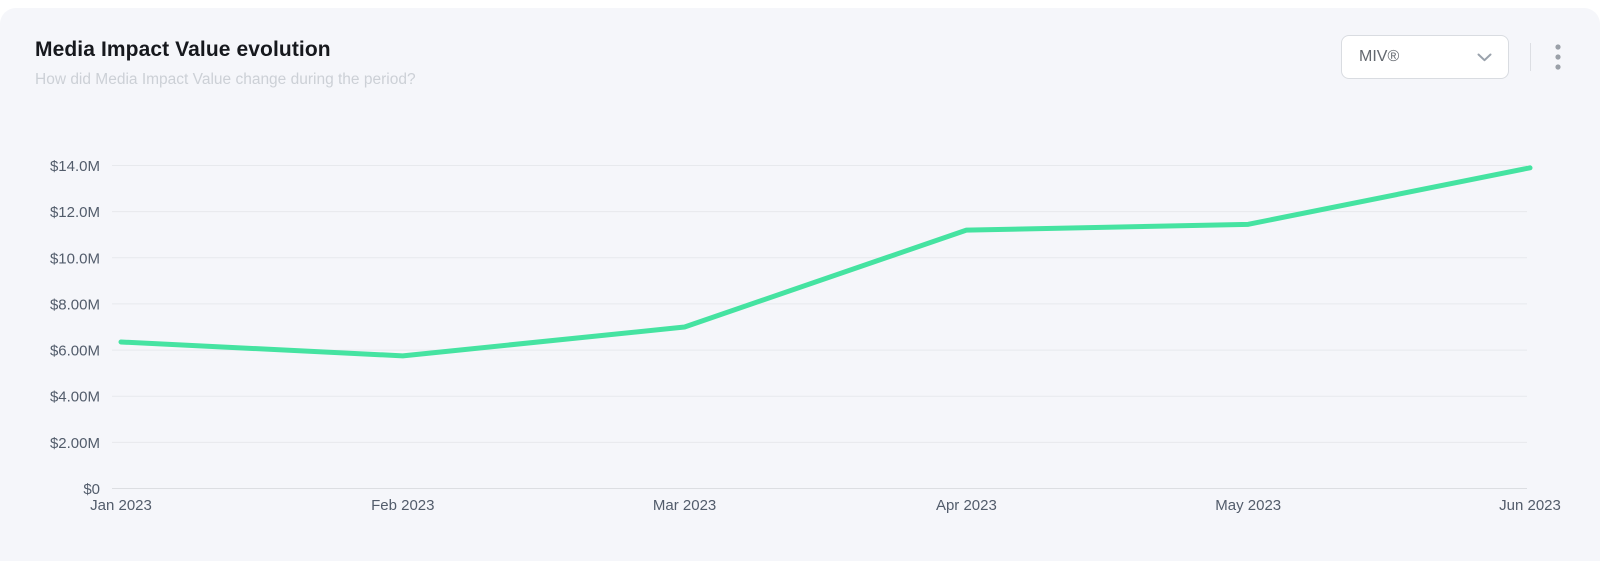  What do you see at coordinates (75, 304) in the screenshot?
I see `y-axis-tick-label: $8.00M` at bounding box center [75, 304].